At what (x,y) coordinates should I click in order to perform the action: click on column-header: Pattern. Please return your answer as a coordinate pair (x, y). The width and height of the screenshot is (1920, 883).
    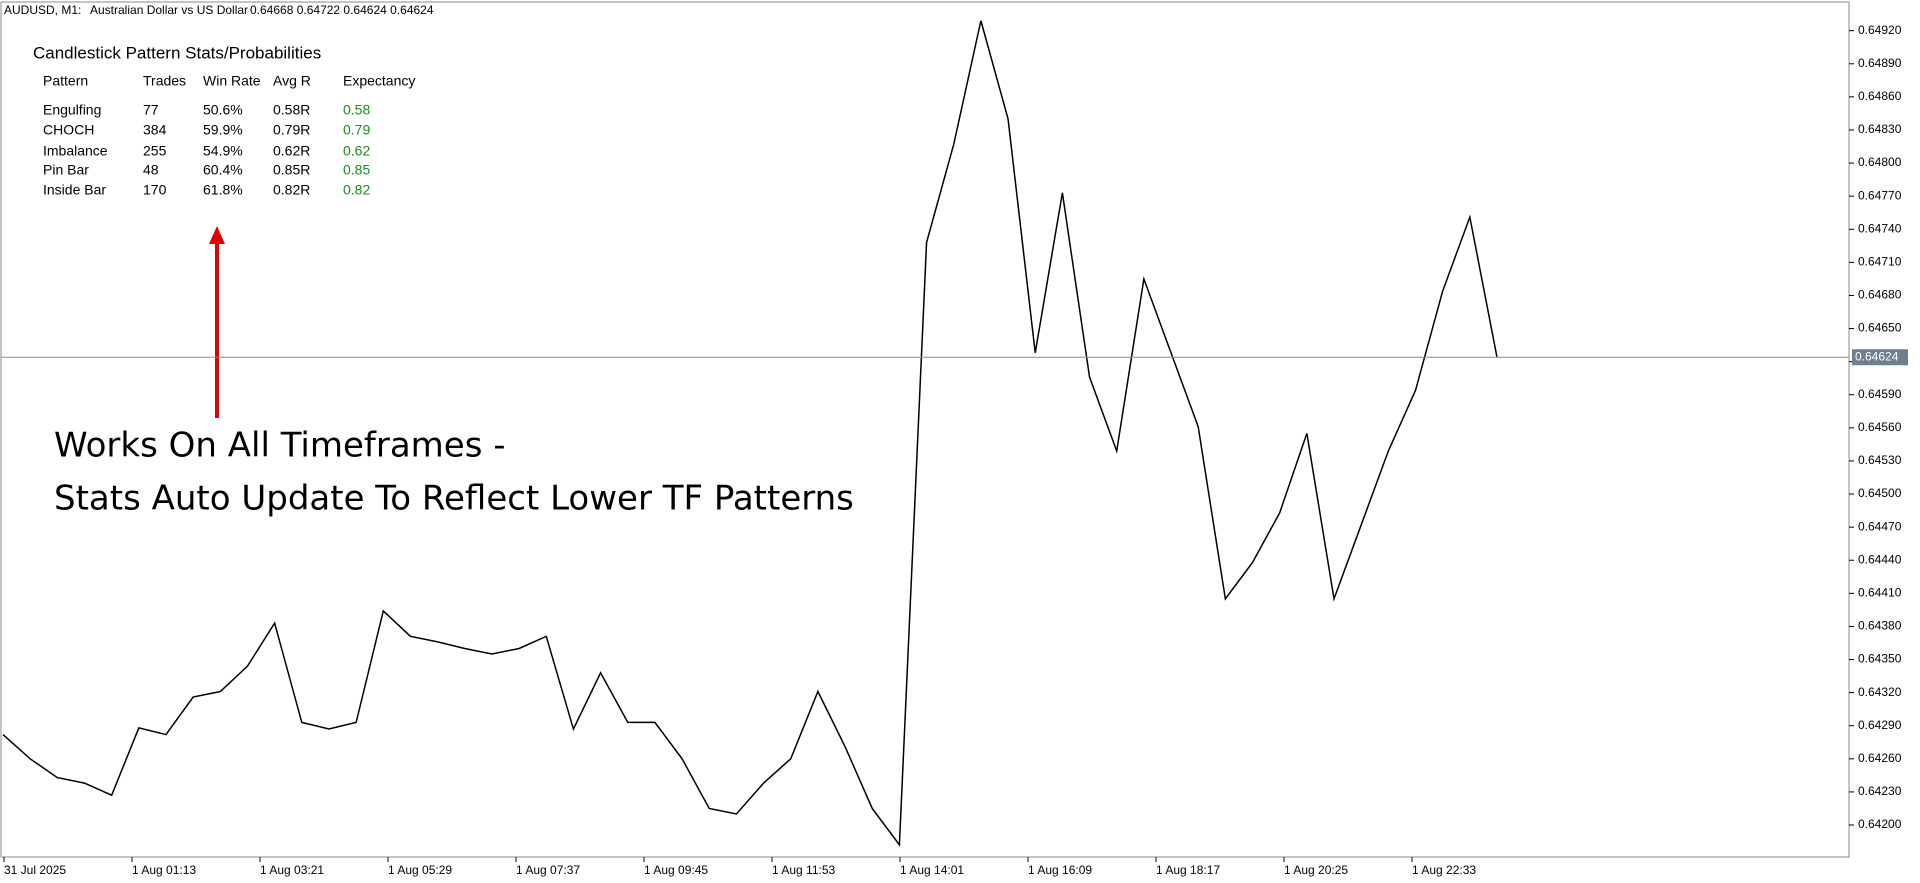
    Looking at the image, I should click on (65, 81).